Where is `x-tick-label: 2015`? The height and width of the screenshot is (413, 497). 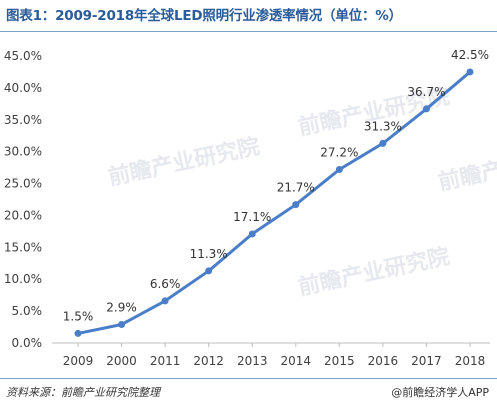
x-tick-label: 2015 is located at coordinates (339, 361).